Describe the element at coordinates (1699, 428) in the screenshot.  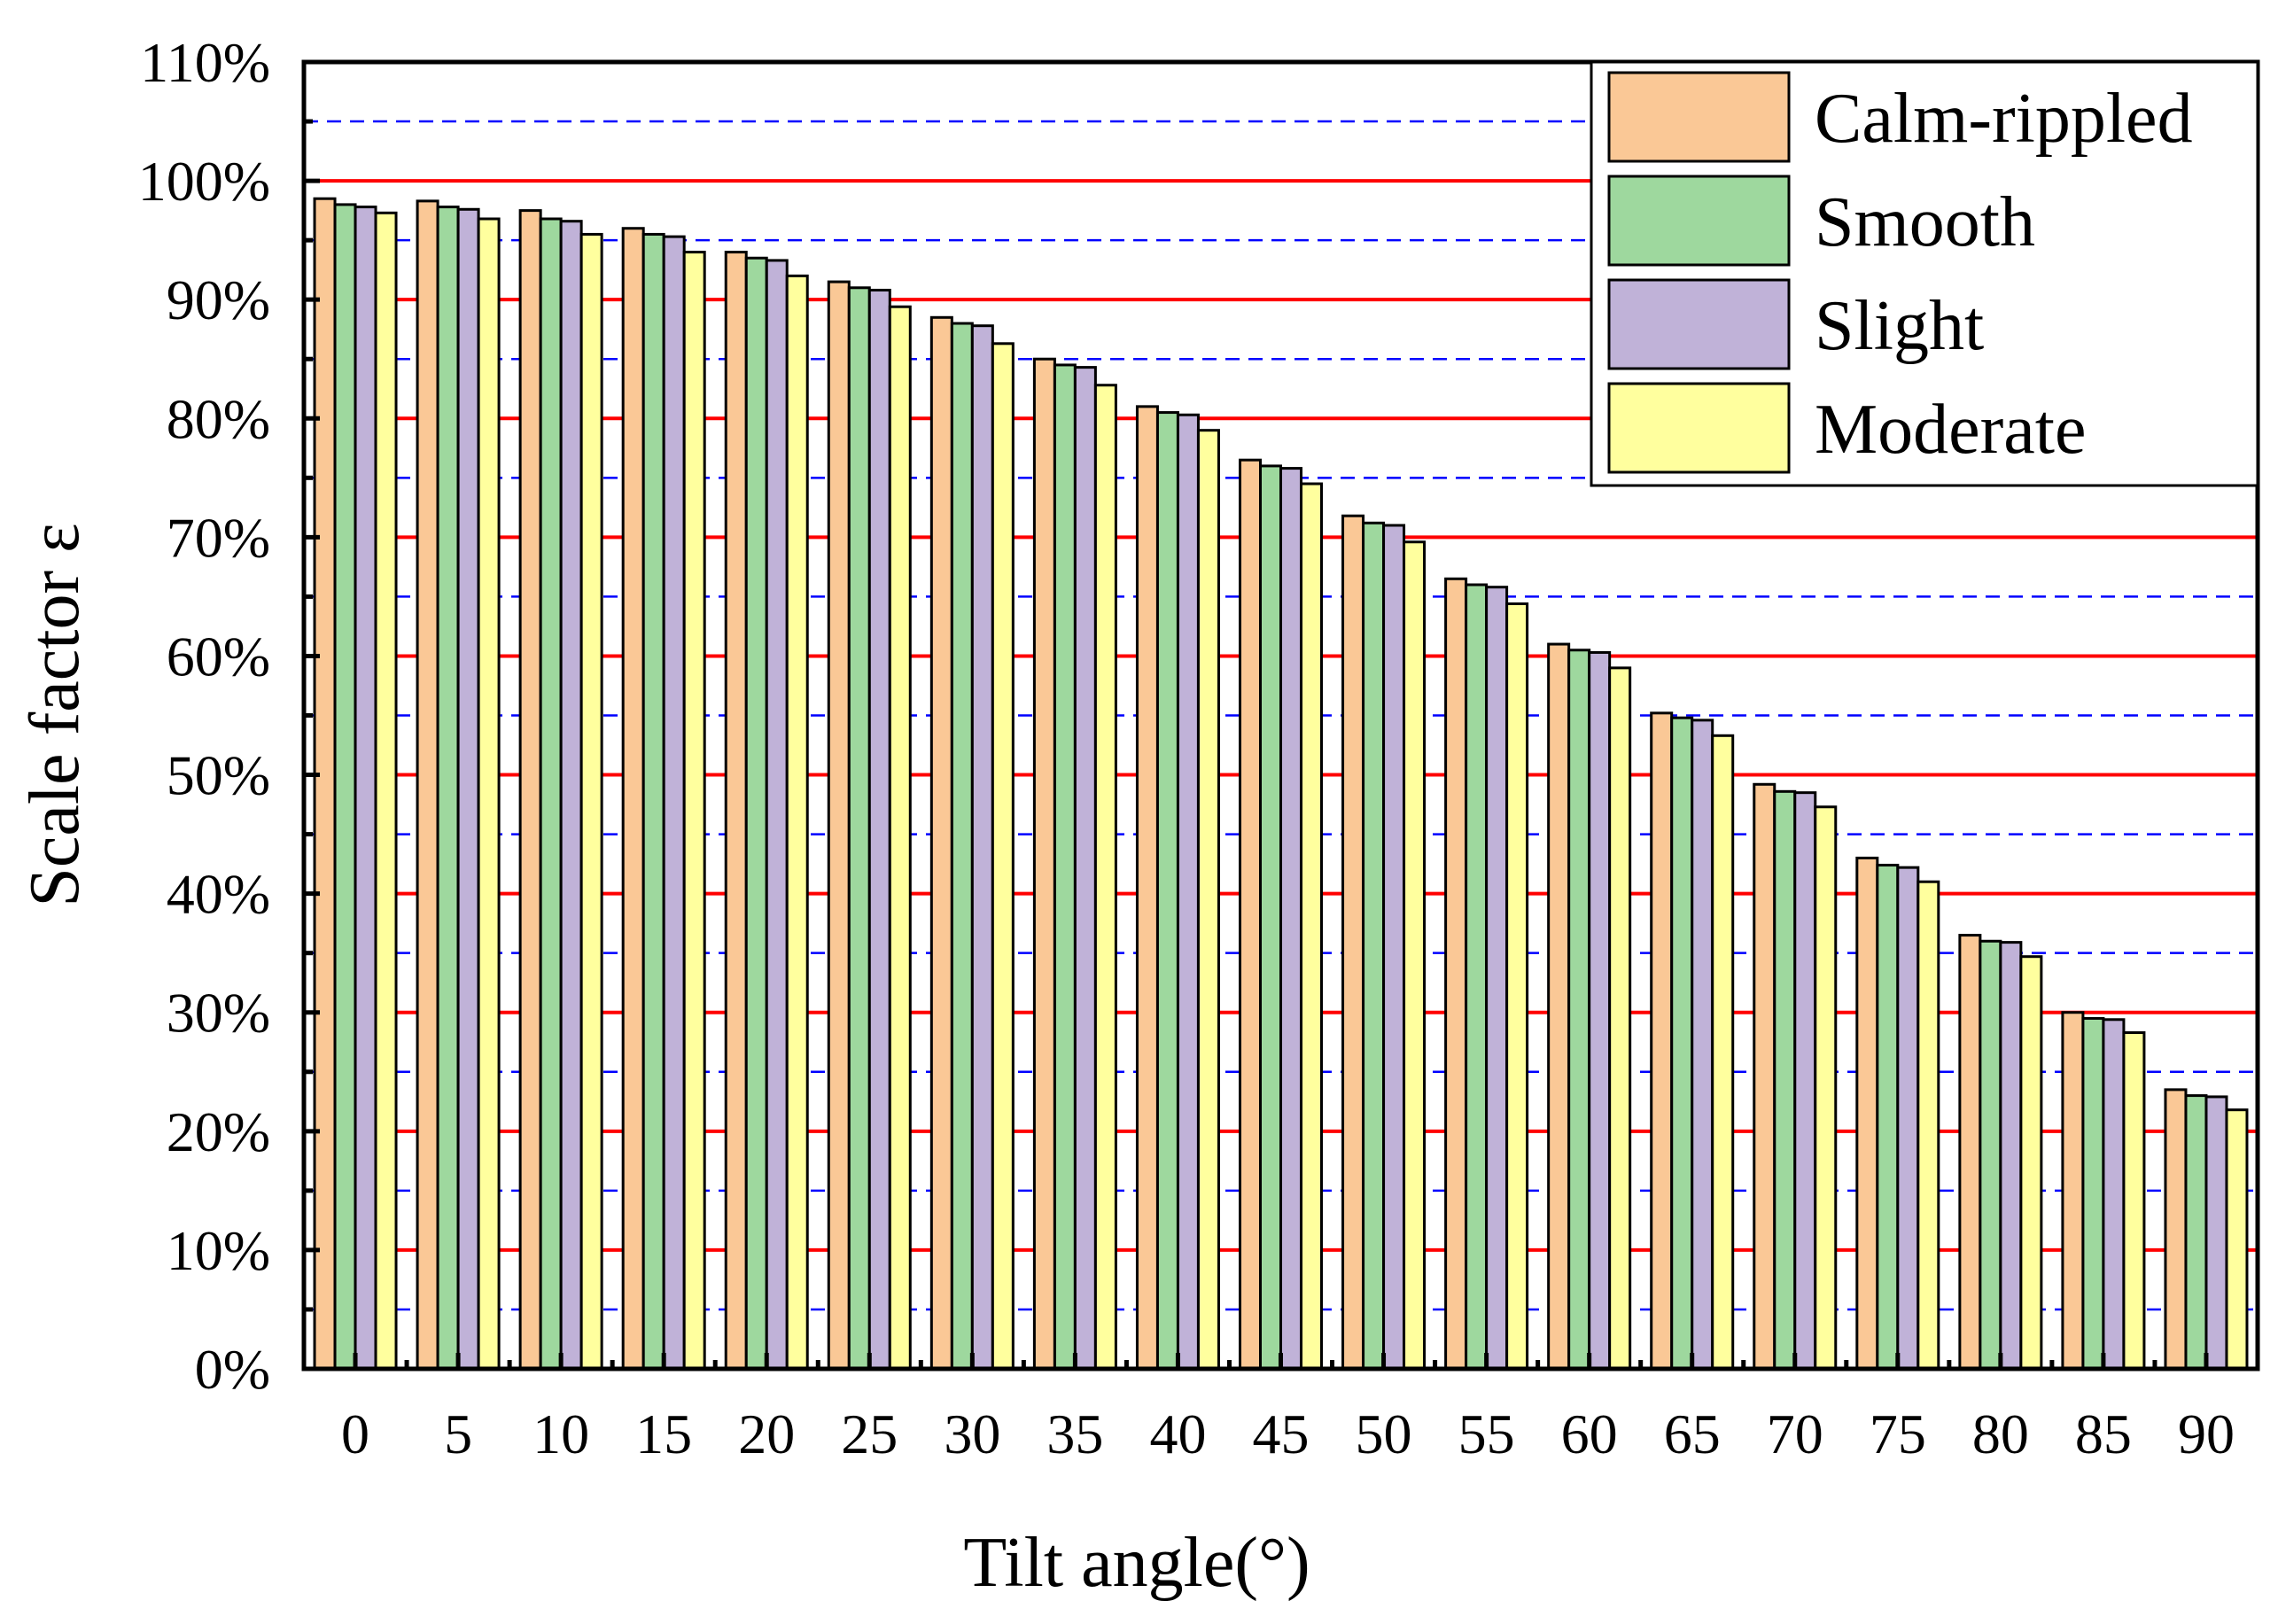
I see `legend-swatch-moderate` at that location.